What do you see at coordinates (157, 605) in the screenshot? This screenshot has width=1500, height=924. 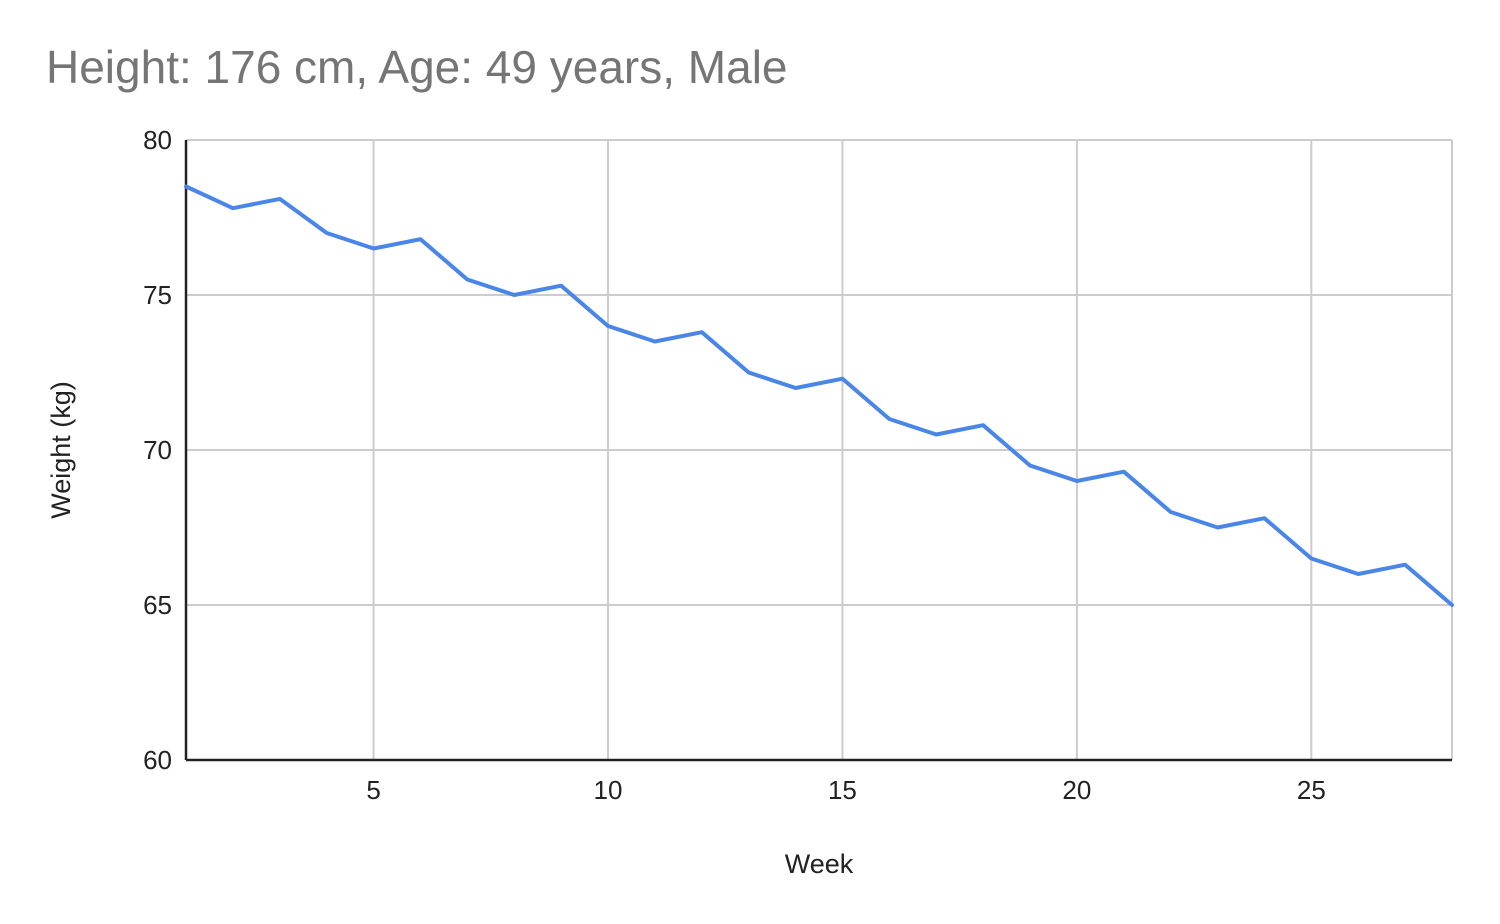 I see `y-tick-label: 65` at bounding box center [157, 605].